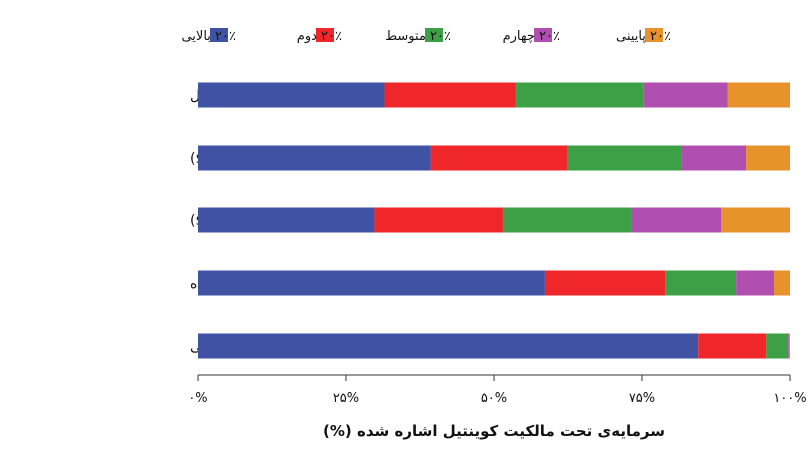 This screenshot has height=451, width=810. I want to click on legend-label: ۲۰٪ متوسط, so click(418, 36).